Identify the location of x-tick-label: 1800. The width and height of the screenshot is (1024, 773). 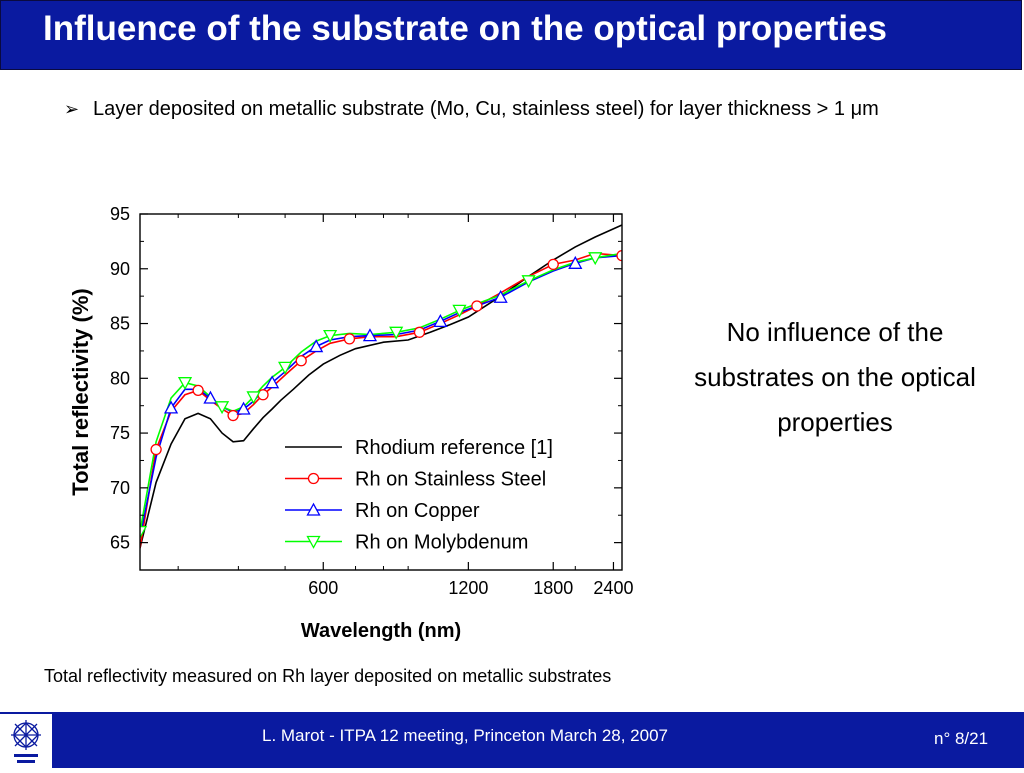
(553, 588).